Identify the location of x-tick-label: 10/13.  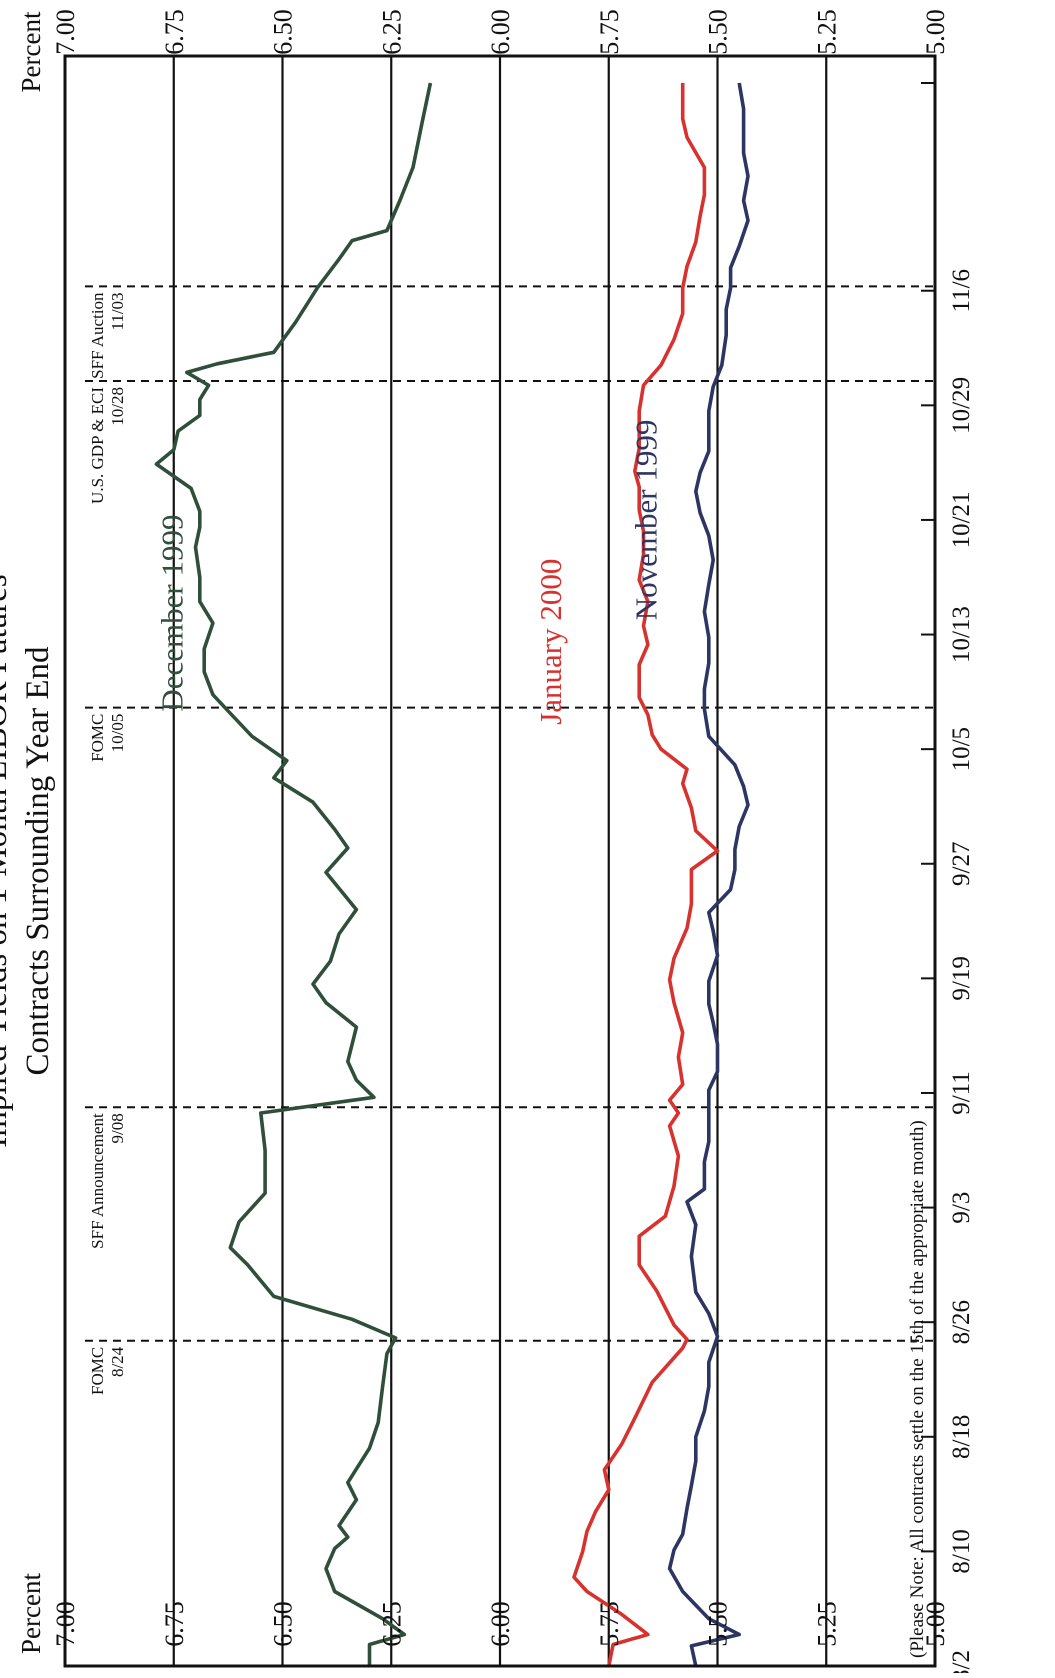
(961, 634).